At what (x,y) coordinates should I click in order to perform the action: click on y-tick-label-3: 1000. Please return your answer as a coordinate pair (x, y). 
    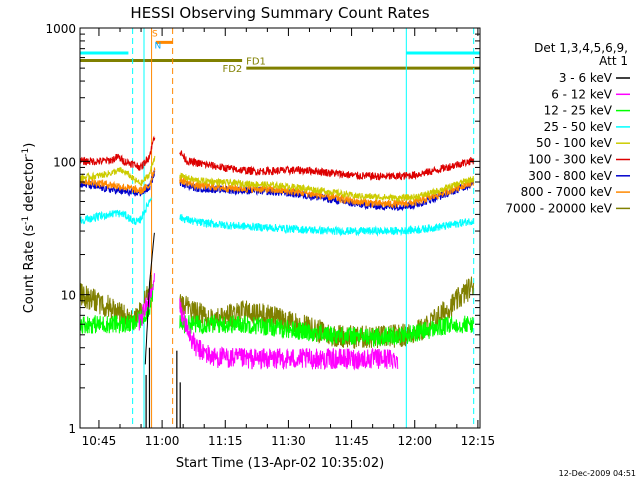
    Looking at the image, I should click on (60, 29).